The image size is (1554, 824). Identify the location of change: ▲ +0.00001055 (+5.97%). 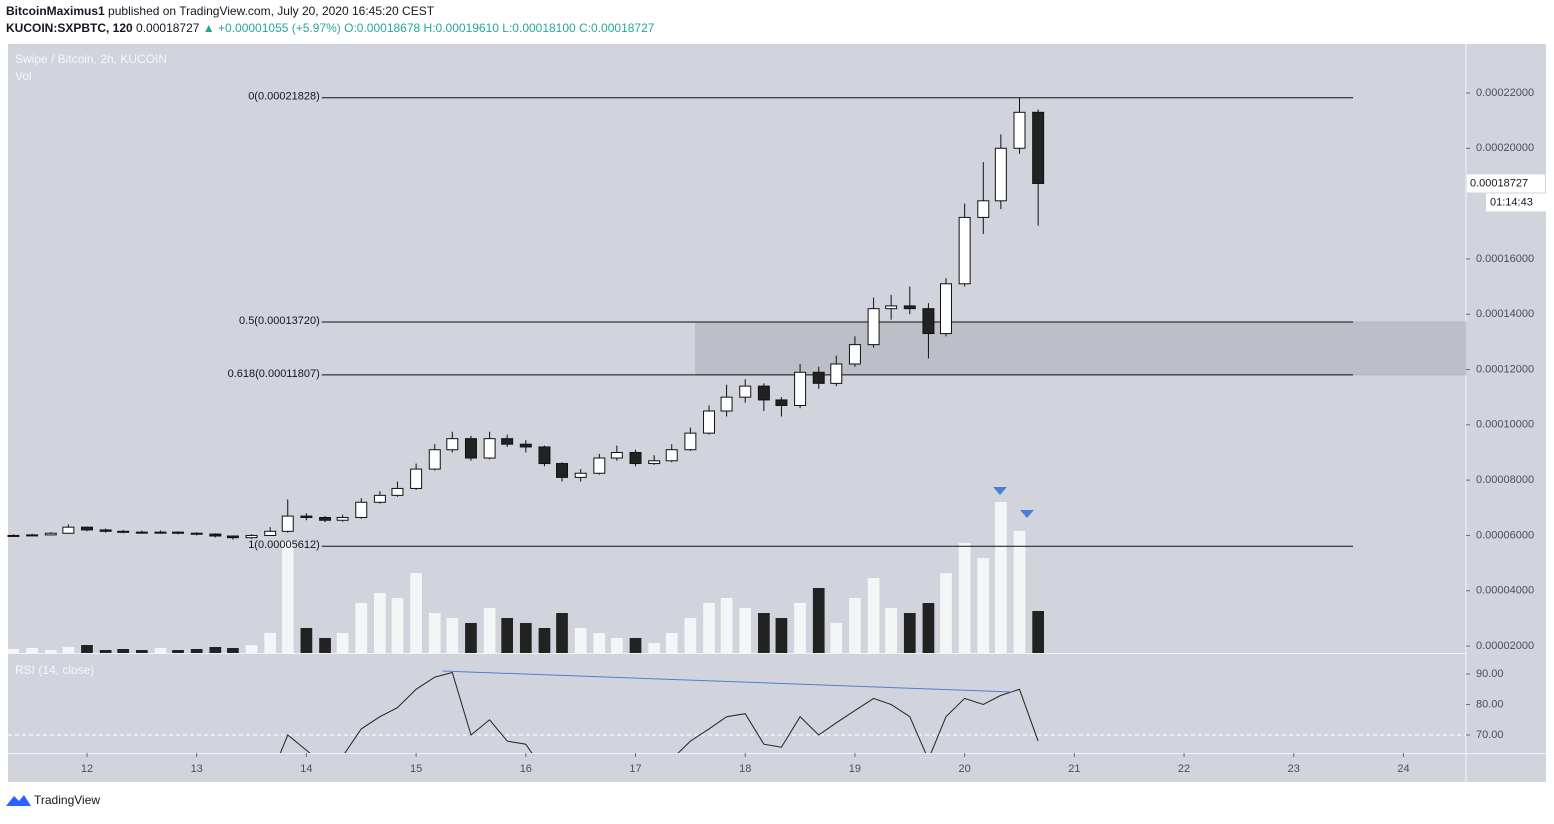
(272, 28).